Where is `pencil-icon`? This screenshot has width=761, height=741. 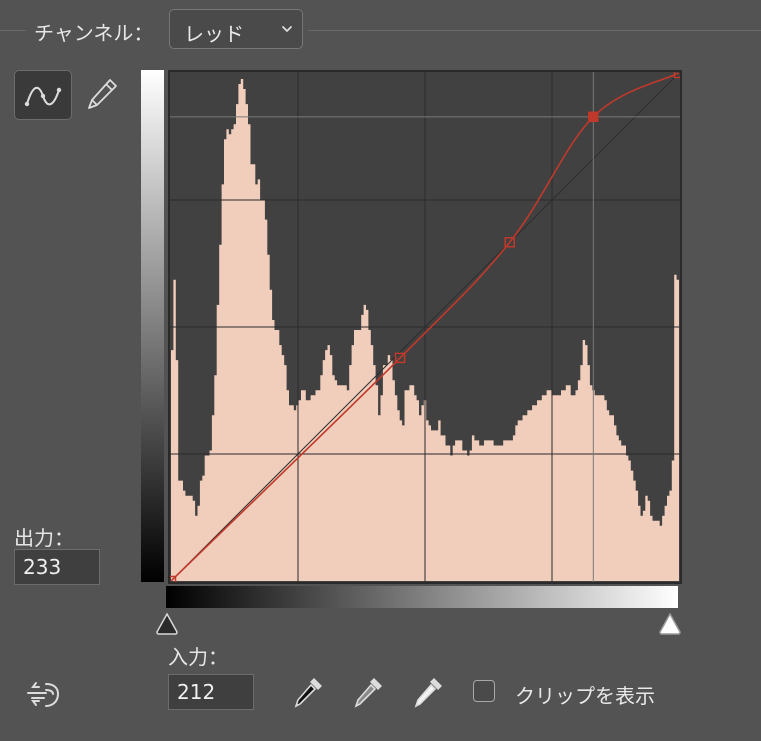
pencil-icon is located at coordinates (102, 94).